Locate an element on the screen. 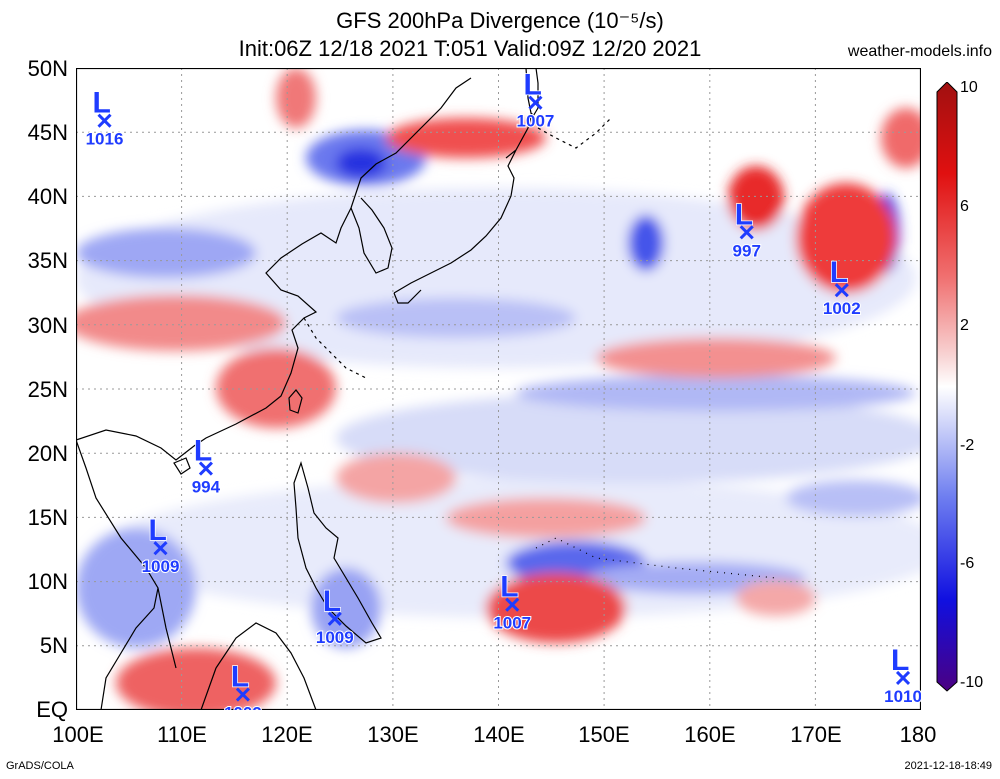 This screenshot has width=1000, height=779. colorbar-label: -6 is located at coordinates (967, 563).